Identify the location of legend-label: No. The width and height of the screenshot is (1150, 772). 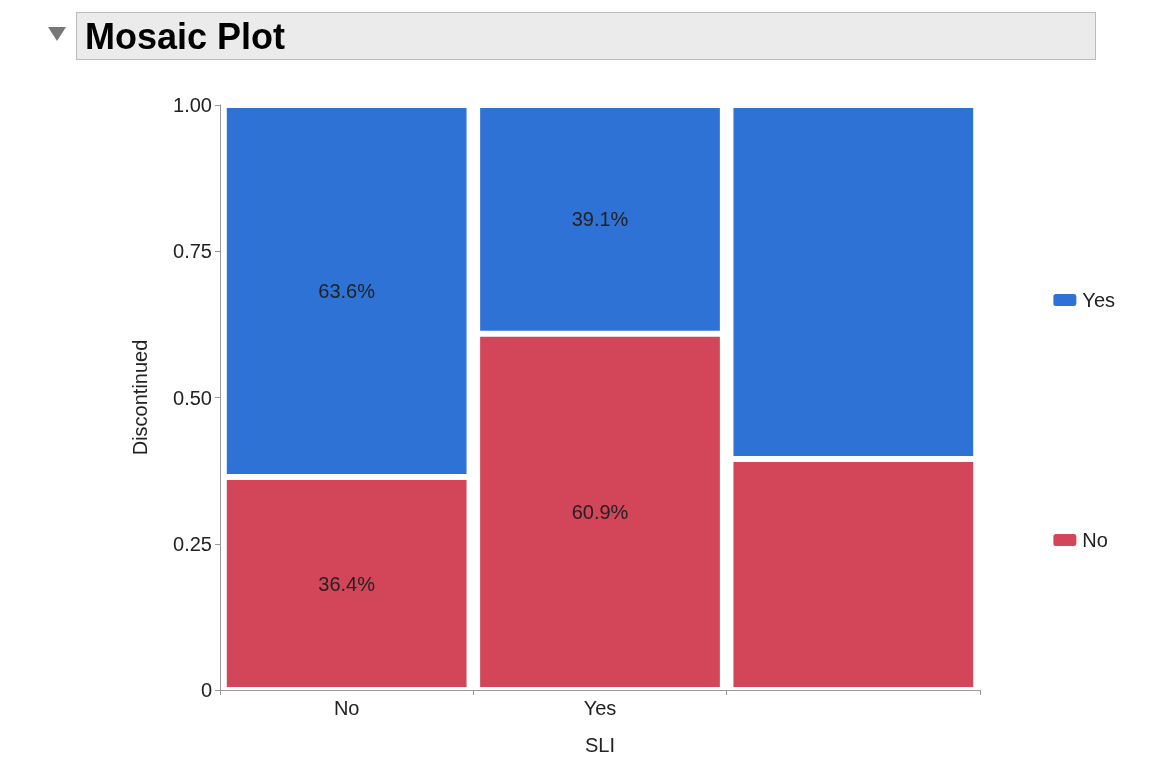
(1095, 540).